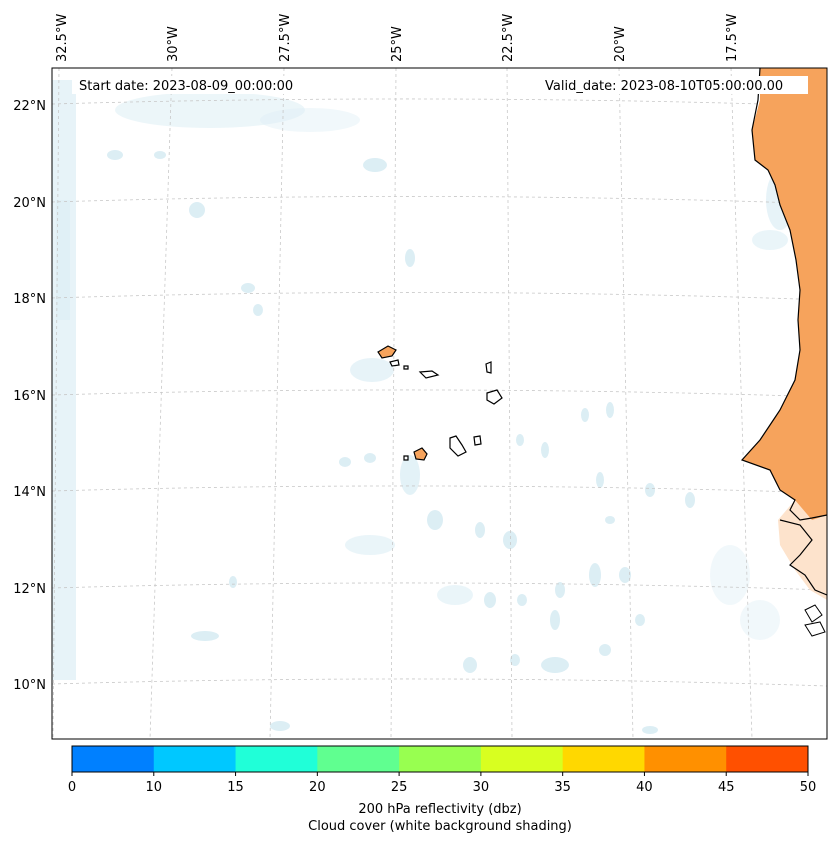 This screenshot has width=837, height=843. Describe the element at coordinates (29, 299) in the screenshot. I see `lat-label-18n: 18°N` at that location.